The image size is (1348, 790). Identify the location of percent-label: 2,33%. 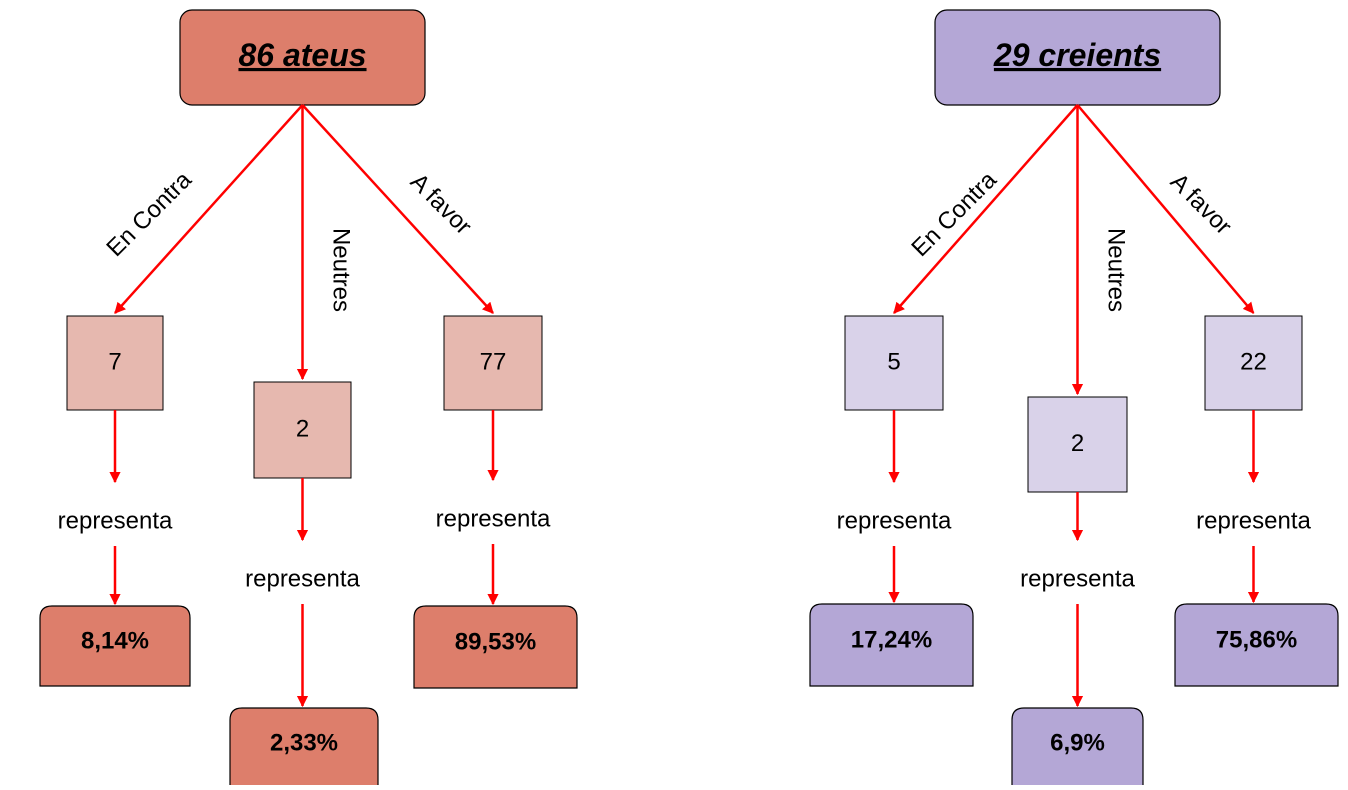
(304, 742).